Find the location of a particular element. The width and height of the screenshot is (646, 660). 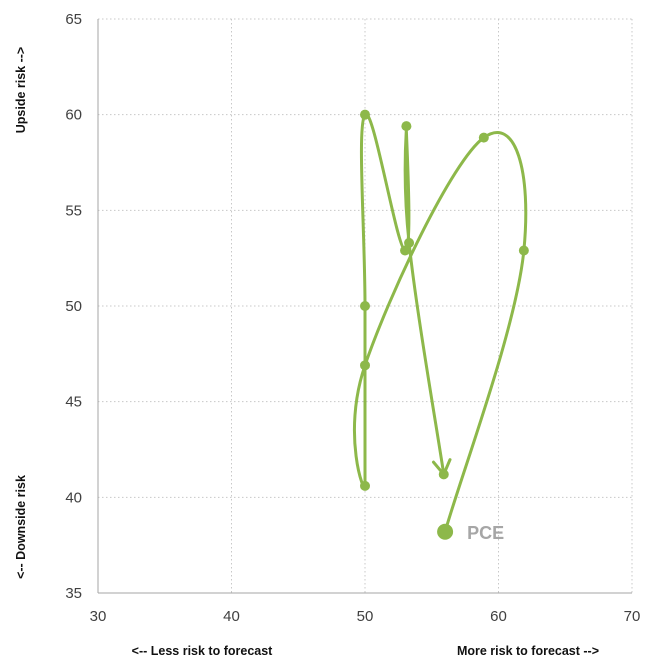

x-tick-label: 30 is located at coordinates (98, 616).